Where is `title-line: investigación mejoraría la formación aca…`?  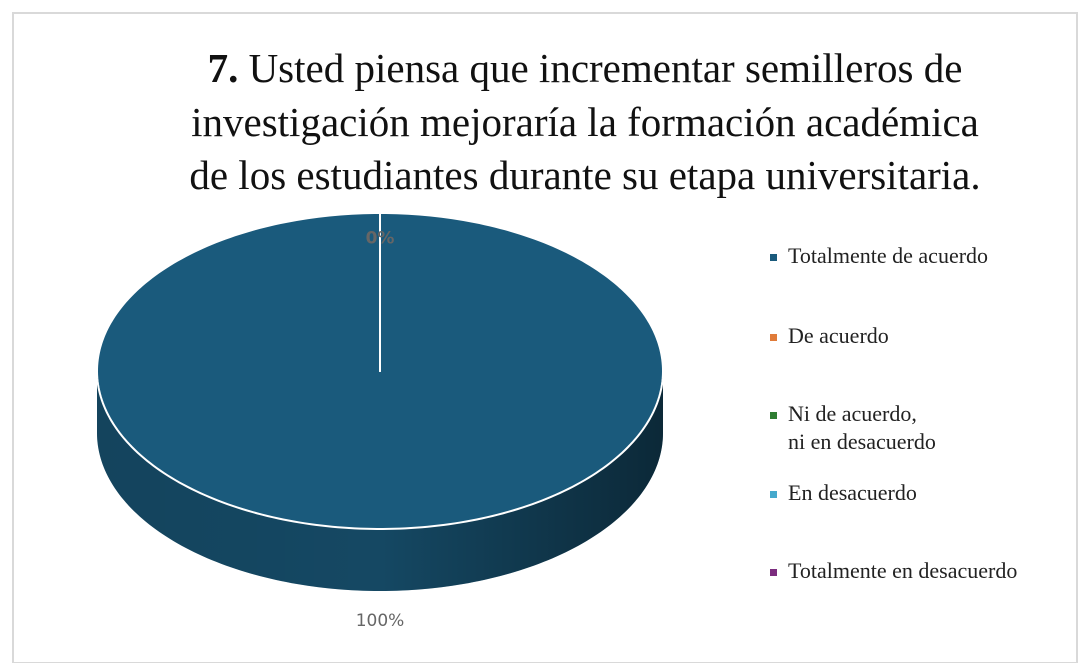 title-line: investigación mejoraría la formación aca… is located at coordinates (585, 122).